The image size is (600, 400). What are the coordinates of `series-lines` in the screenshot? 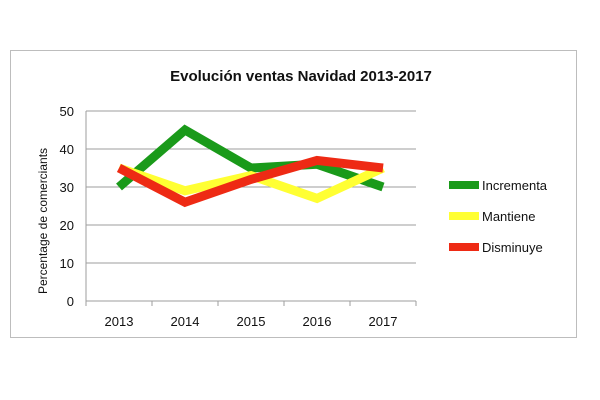 It's located at (250, 166).